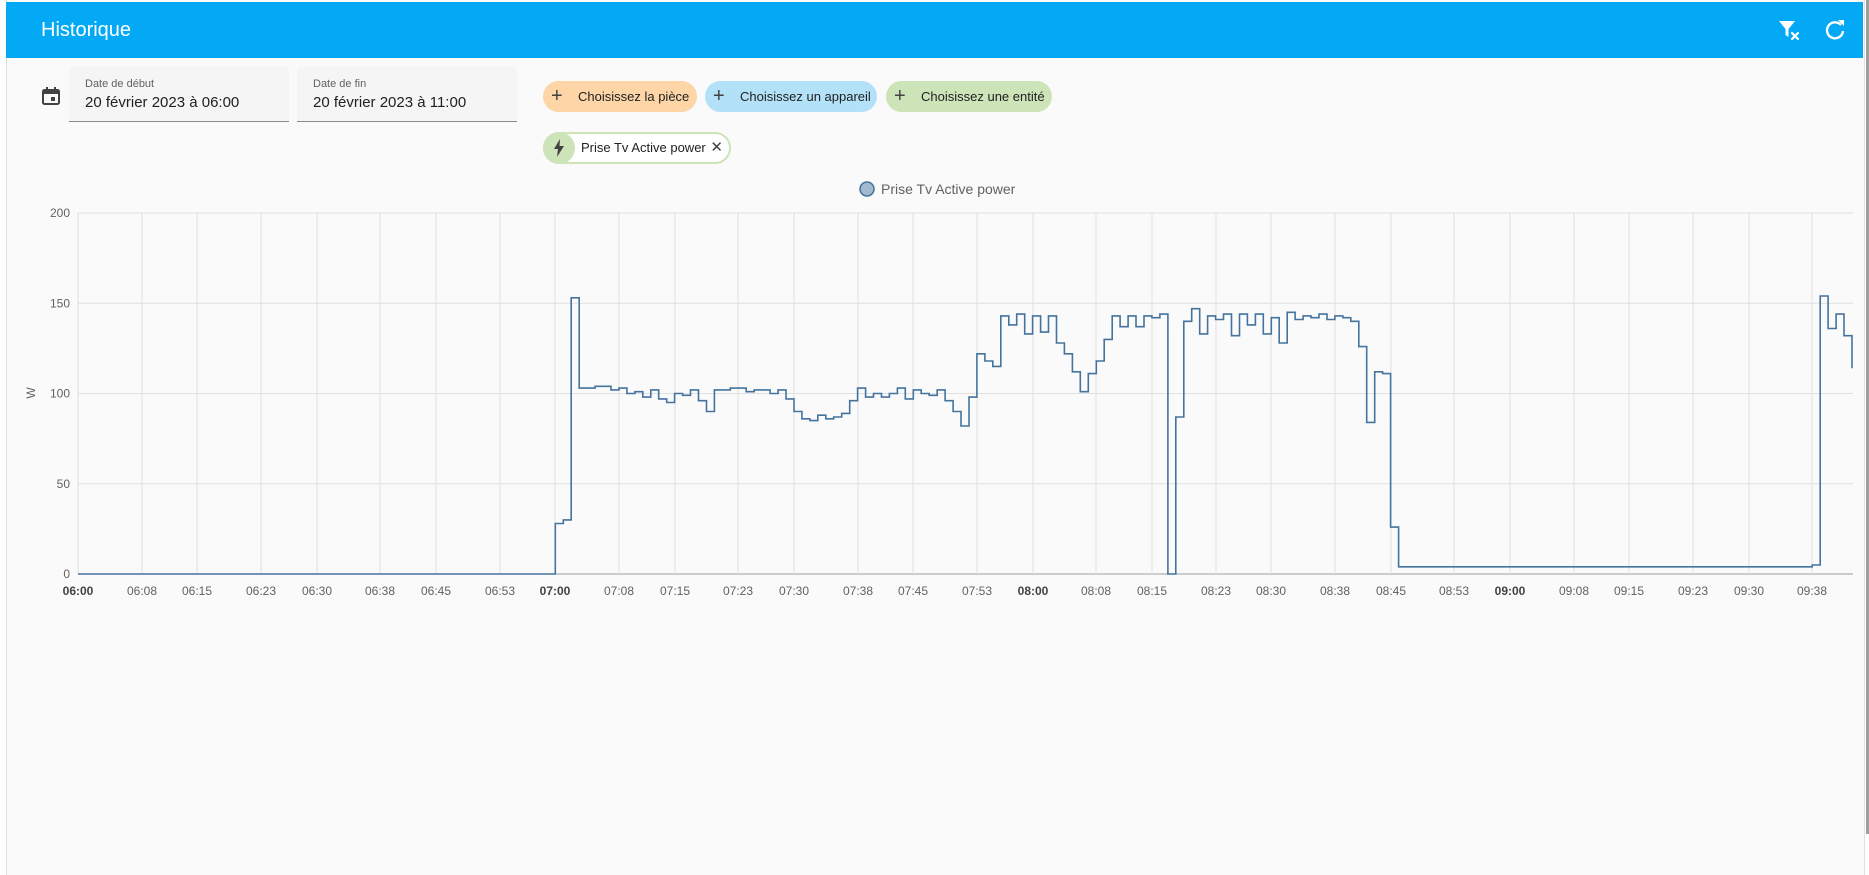  What do you see at coordinates (1835, 30) in the screenshot?
I see `refresh-icon` at bounding box center [1835, 30].